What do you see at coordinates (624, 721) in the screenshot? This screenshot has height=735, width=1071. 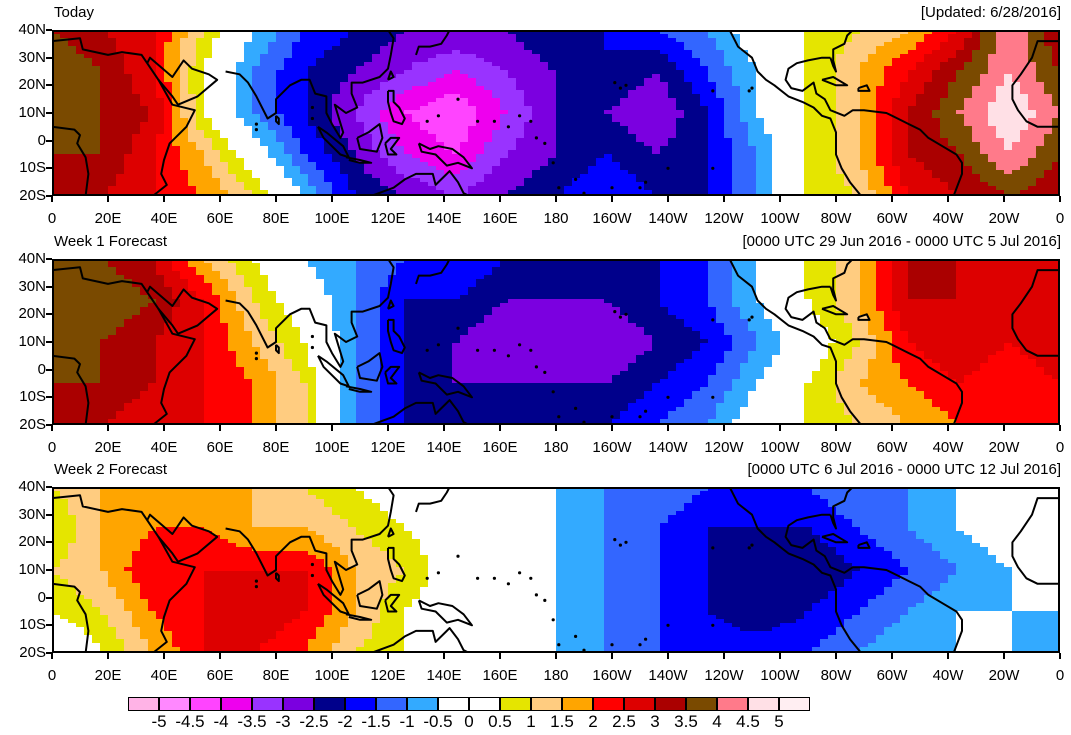 I see `legend-label: 2.5` at bounding box center [624, 721].